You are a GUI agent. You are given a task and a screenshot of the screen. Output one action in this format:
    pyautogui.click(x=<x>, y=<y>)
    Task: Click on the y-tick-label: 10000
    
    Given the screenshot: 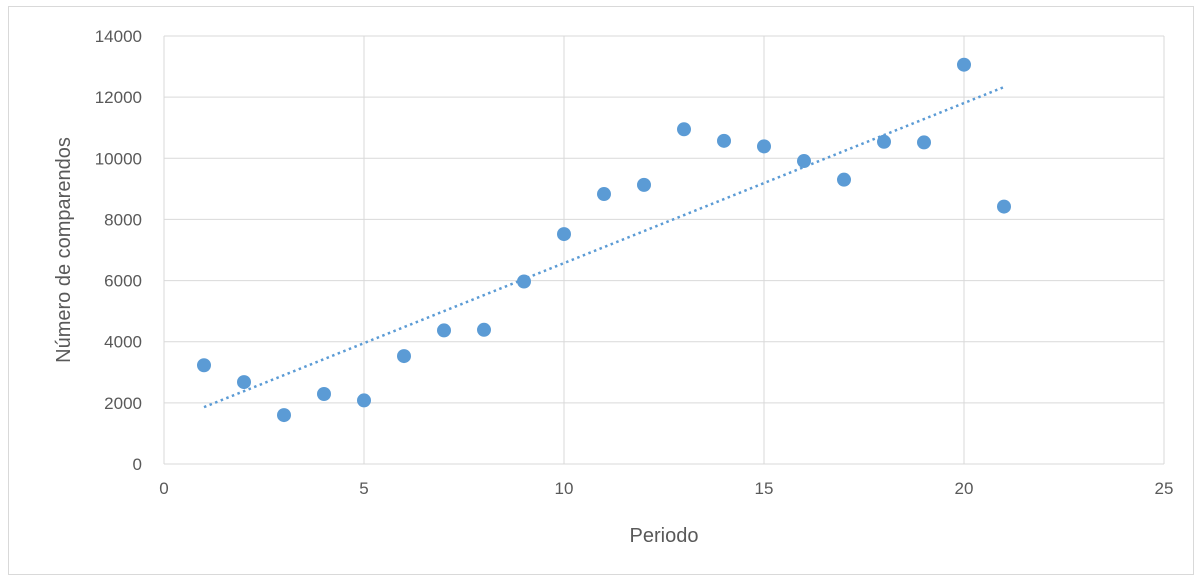 What is the action you would take?
    pyautogui.click(x=118, y=158)
    